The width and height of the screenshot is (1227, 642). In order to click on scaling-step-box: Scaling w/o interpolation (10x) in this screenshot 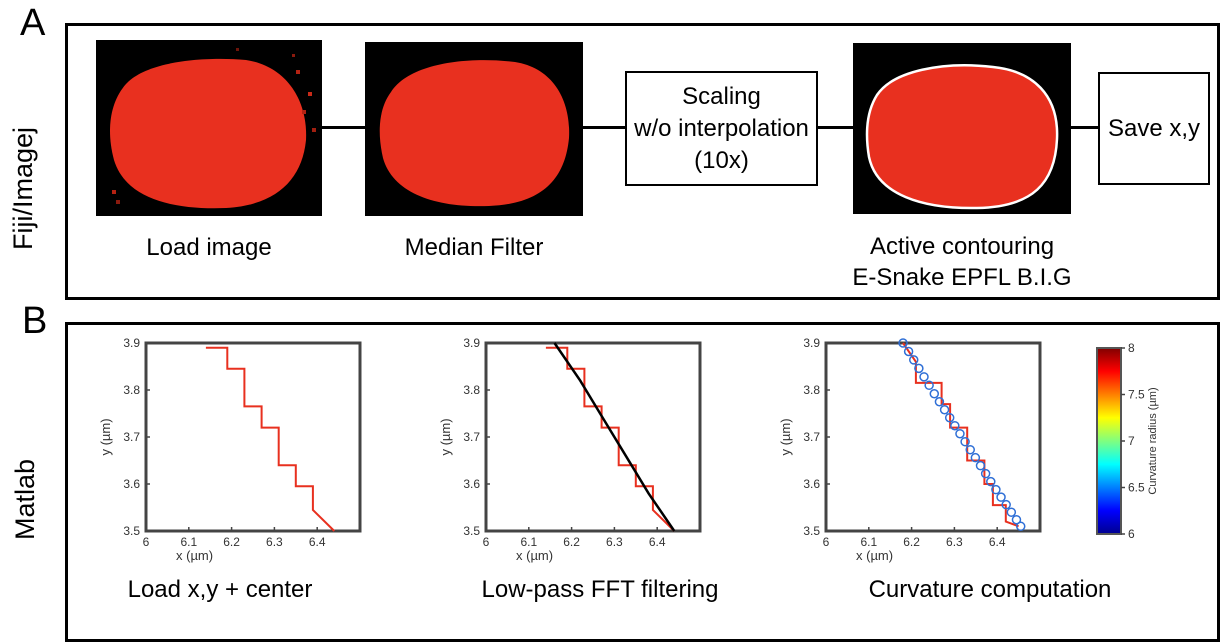, I will do `click(721, 128)`.